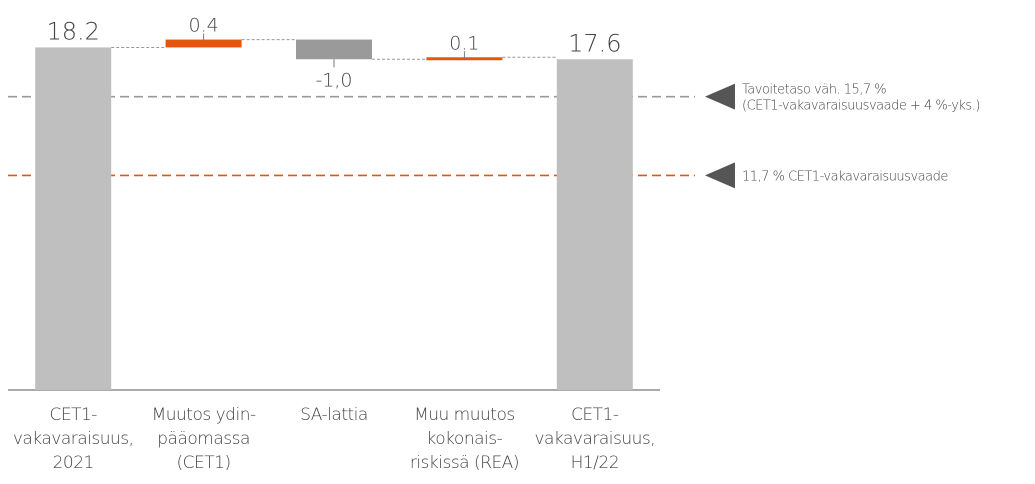 This screenshot has height=484, width=1035. What do you see at coordinates (861, 106) in the screenshot?
I see `reference-label: (CET1-vakavaraisuusvaade + 4 %-yks.)` at bounding box center [861, 106].